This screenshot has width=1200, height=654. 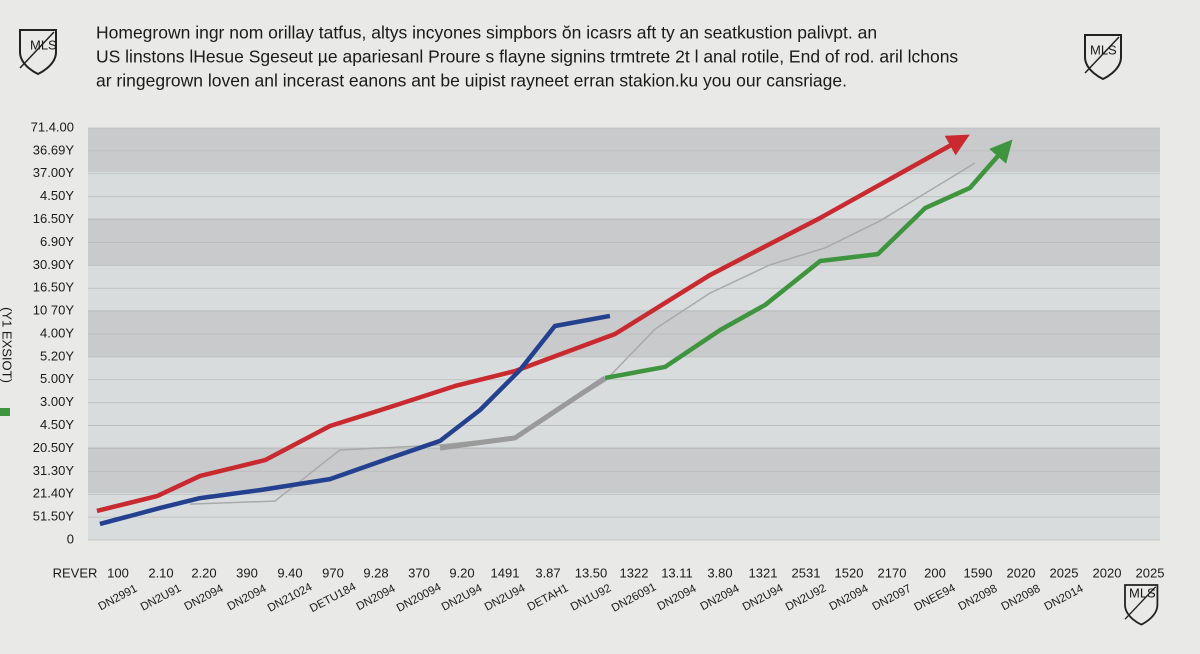 What do you see at coordinates (247, 572) in the screenshot?
I see `x-tick-label: 390` at bounding box center [247, 572].